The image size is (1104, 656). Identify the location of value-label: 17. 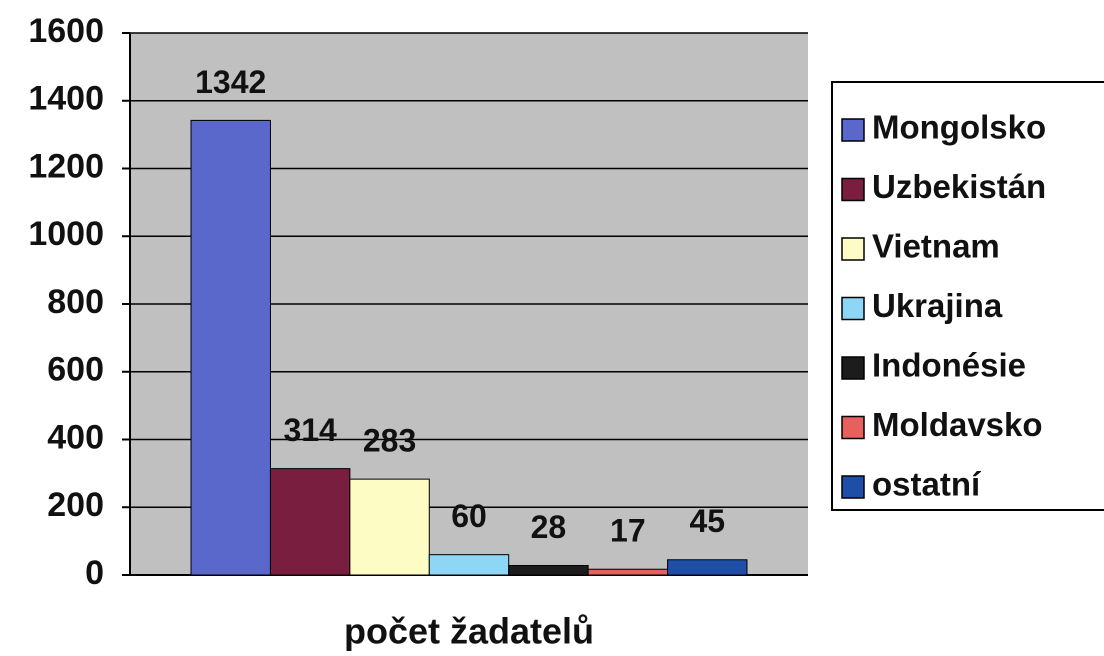
(628, 531).